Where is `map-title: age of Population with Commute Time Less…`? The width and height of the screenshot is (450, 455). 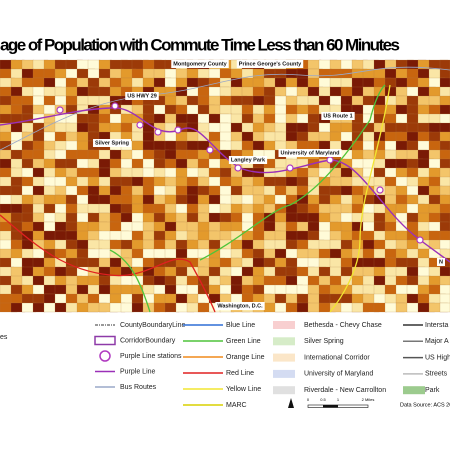 map-title: age of Population with Commute Time Less… is located at coordinates (200, 44).